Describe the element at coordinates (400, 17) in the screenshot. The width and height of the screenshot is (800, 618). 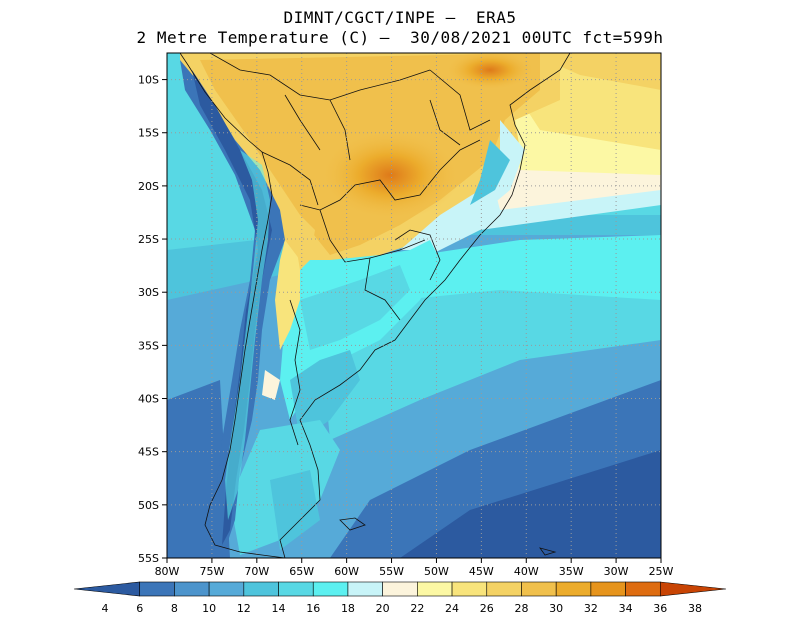
I see `chart-title-line1: DIMNT/CGCT/INPE – ERA5` at that location.